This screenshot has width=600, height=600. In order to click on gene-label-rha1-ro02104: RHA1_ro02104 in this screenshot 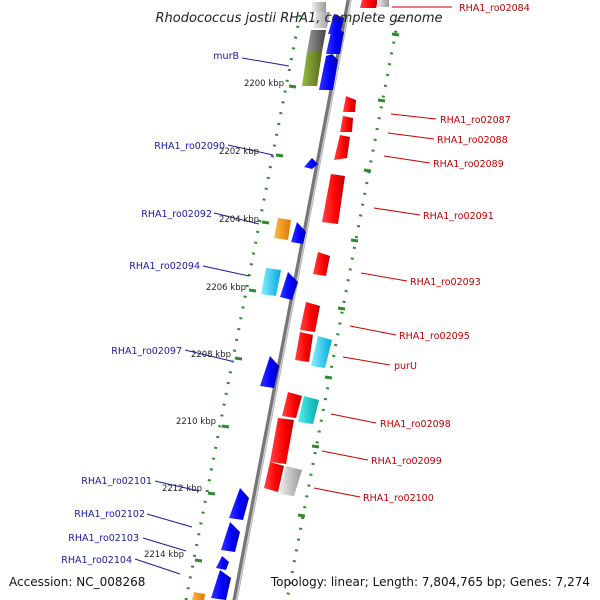, I will do `click(96, 560)`.